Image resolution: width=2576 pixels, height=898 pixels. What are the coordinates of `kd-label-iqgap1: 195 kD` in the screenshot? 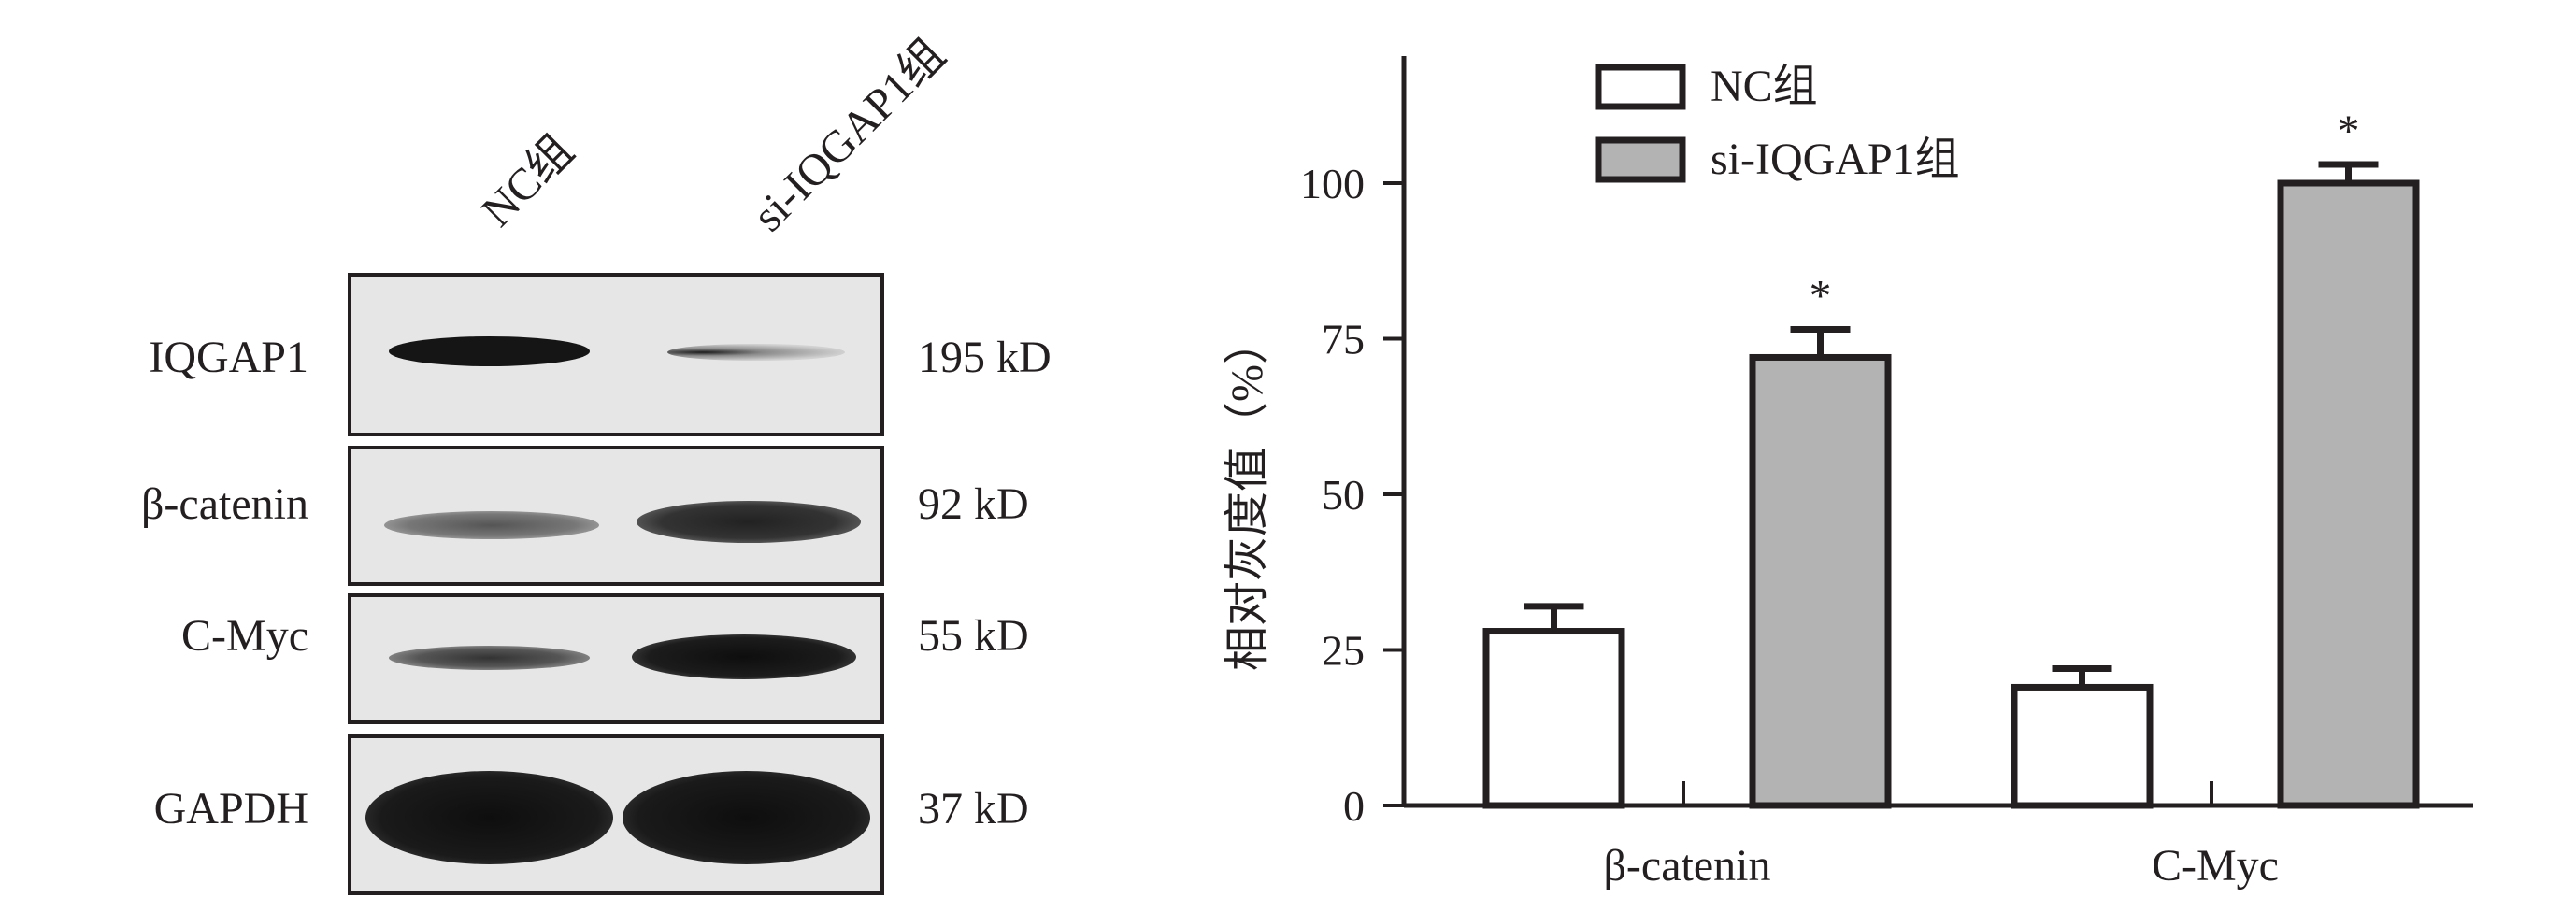 It's located at (985, 357).